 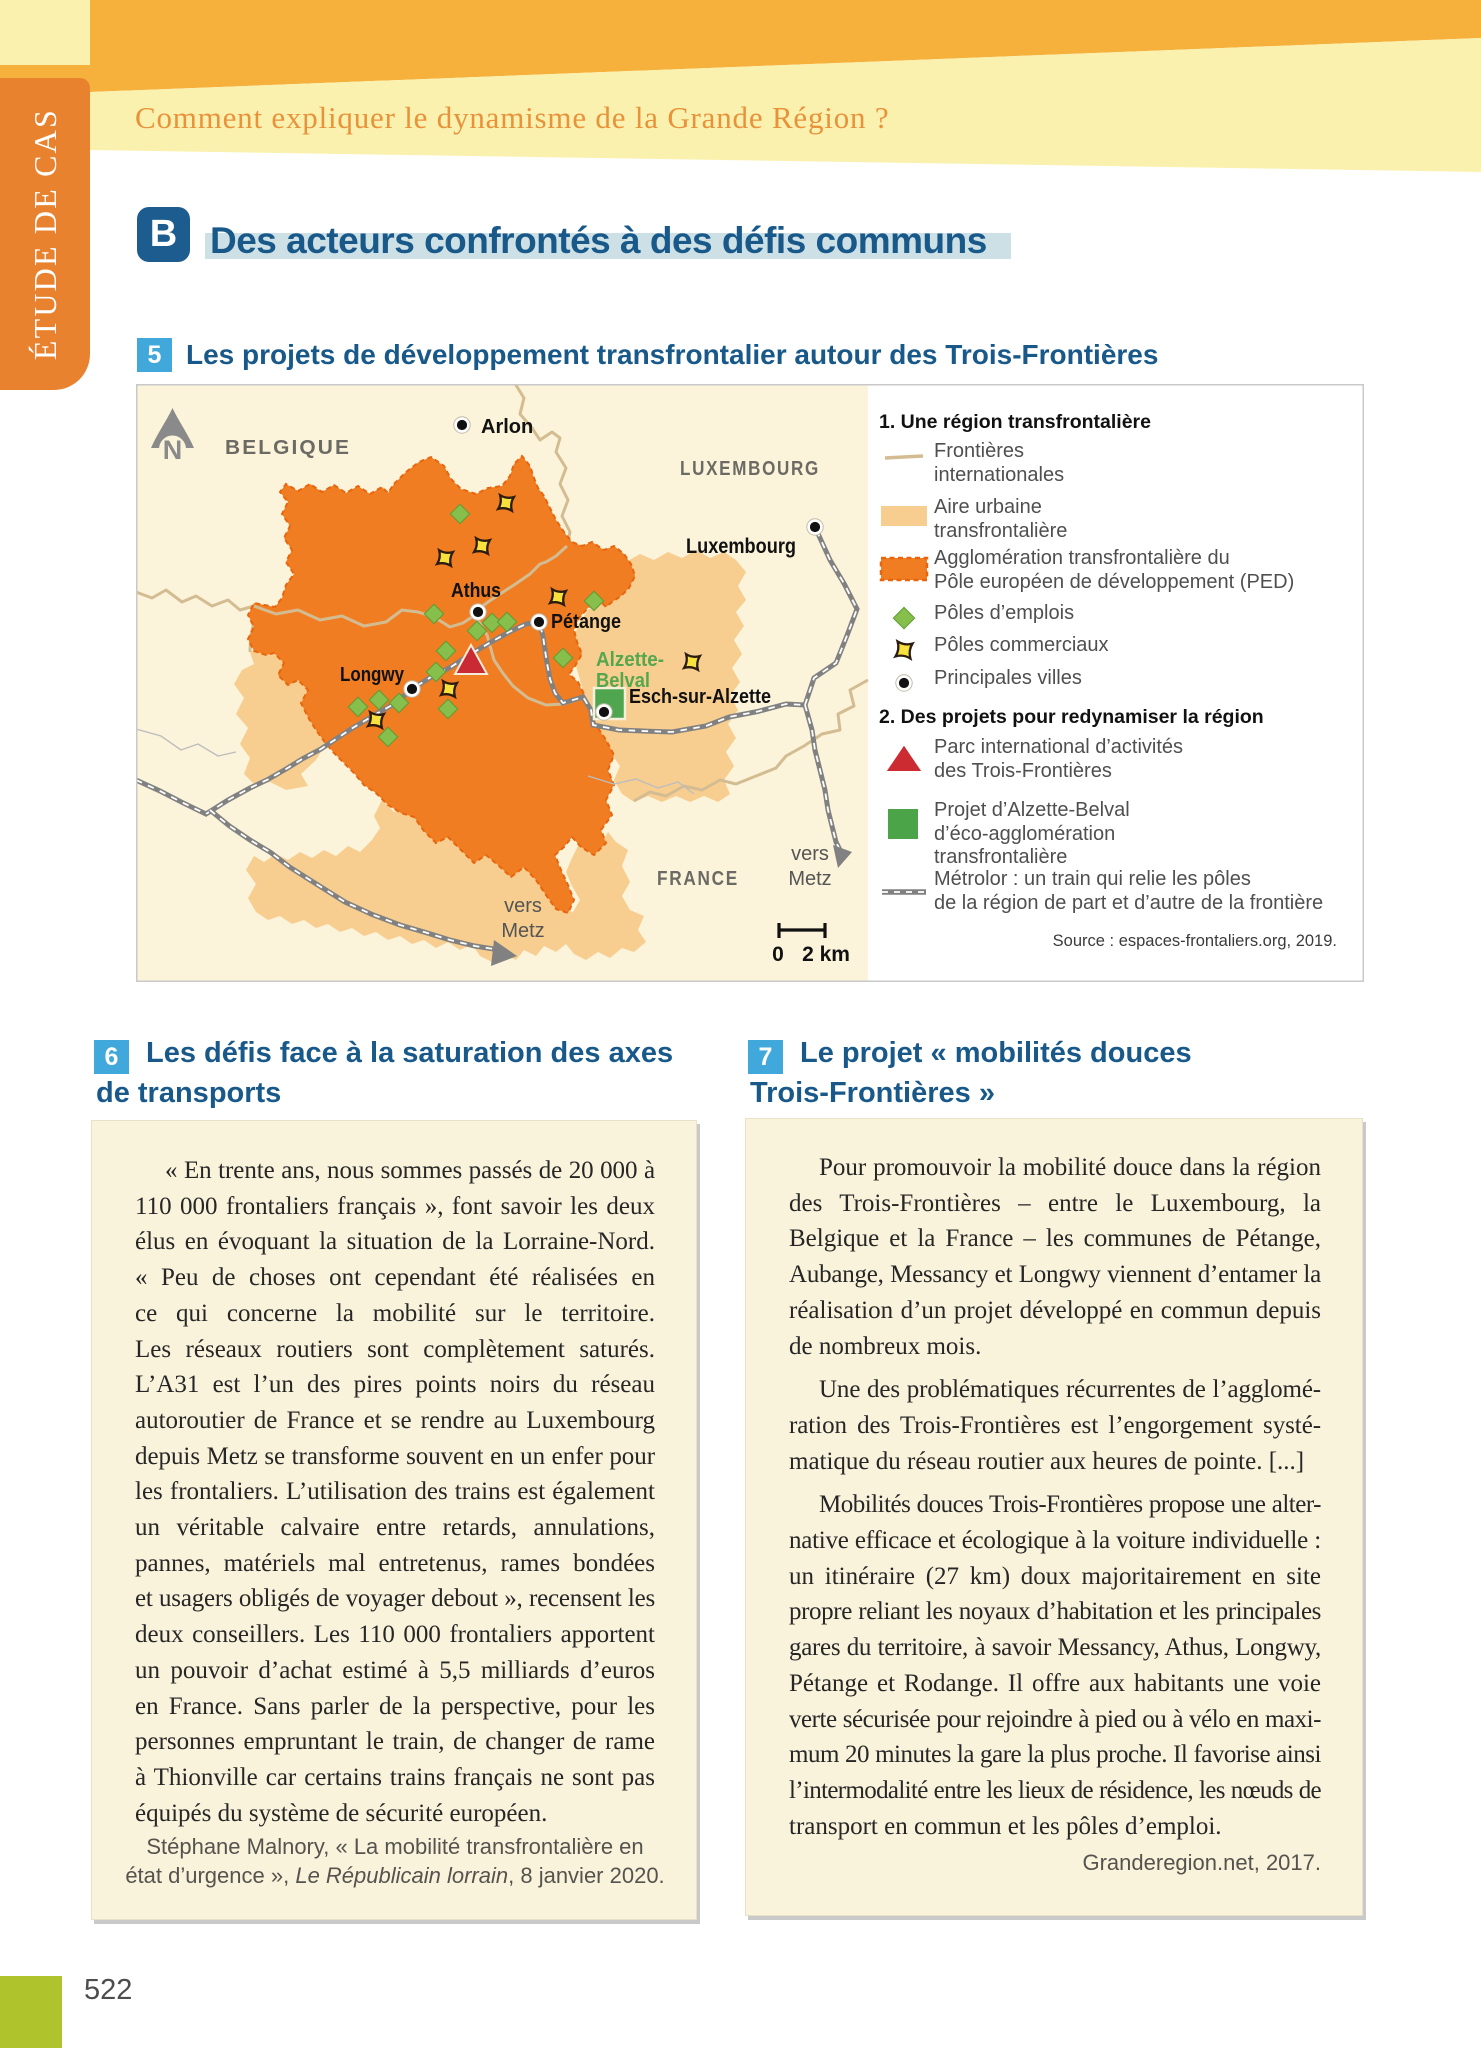 What do you see at coordinates (372, 675) in the screenshot?
I see `svg-text: Longwy` at bounding box center [372, 675].